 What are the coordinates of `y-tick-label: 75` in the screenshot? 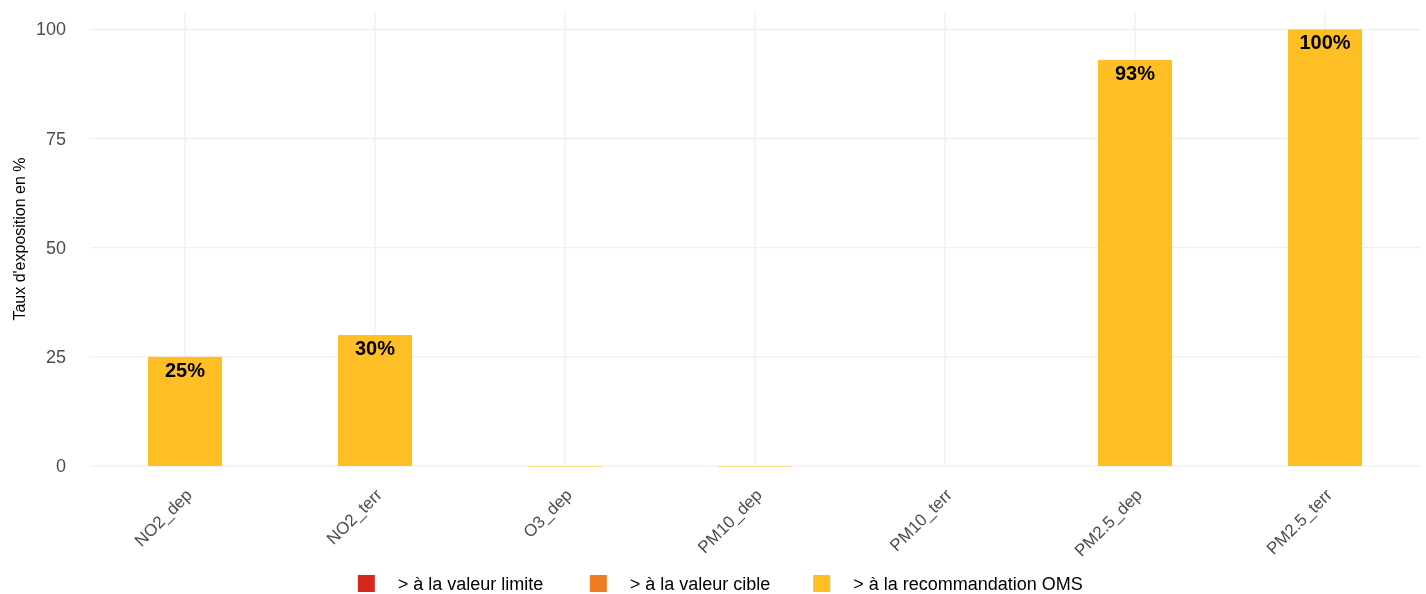 It's located at (55, 138).